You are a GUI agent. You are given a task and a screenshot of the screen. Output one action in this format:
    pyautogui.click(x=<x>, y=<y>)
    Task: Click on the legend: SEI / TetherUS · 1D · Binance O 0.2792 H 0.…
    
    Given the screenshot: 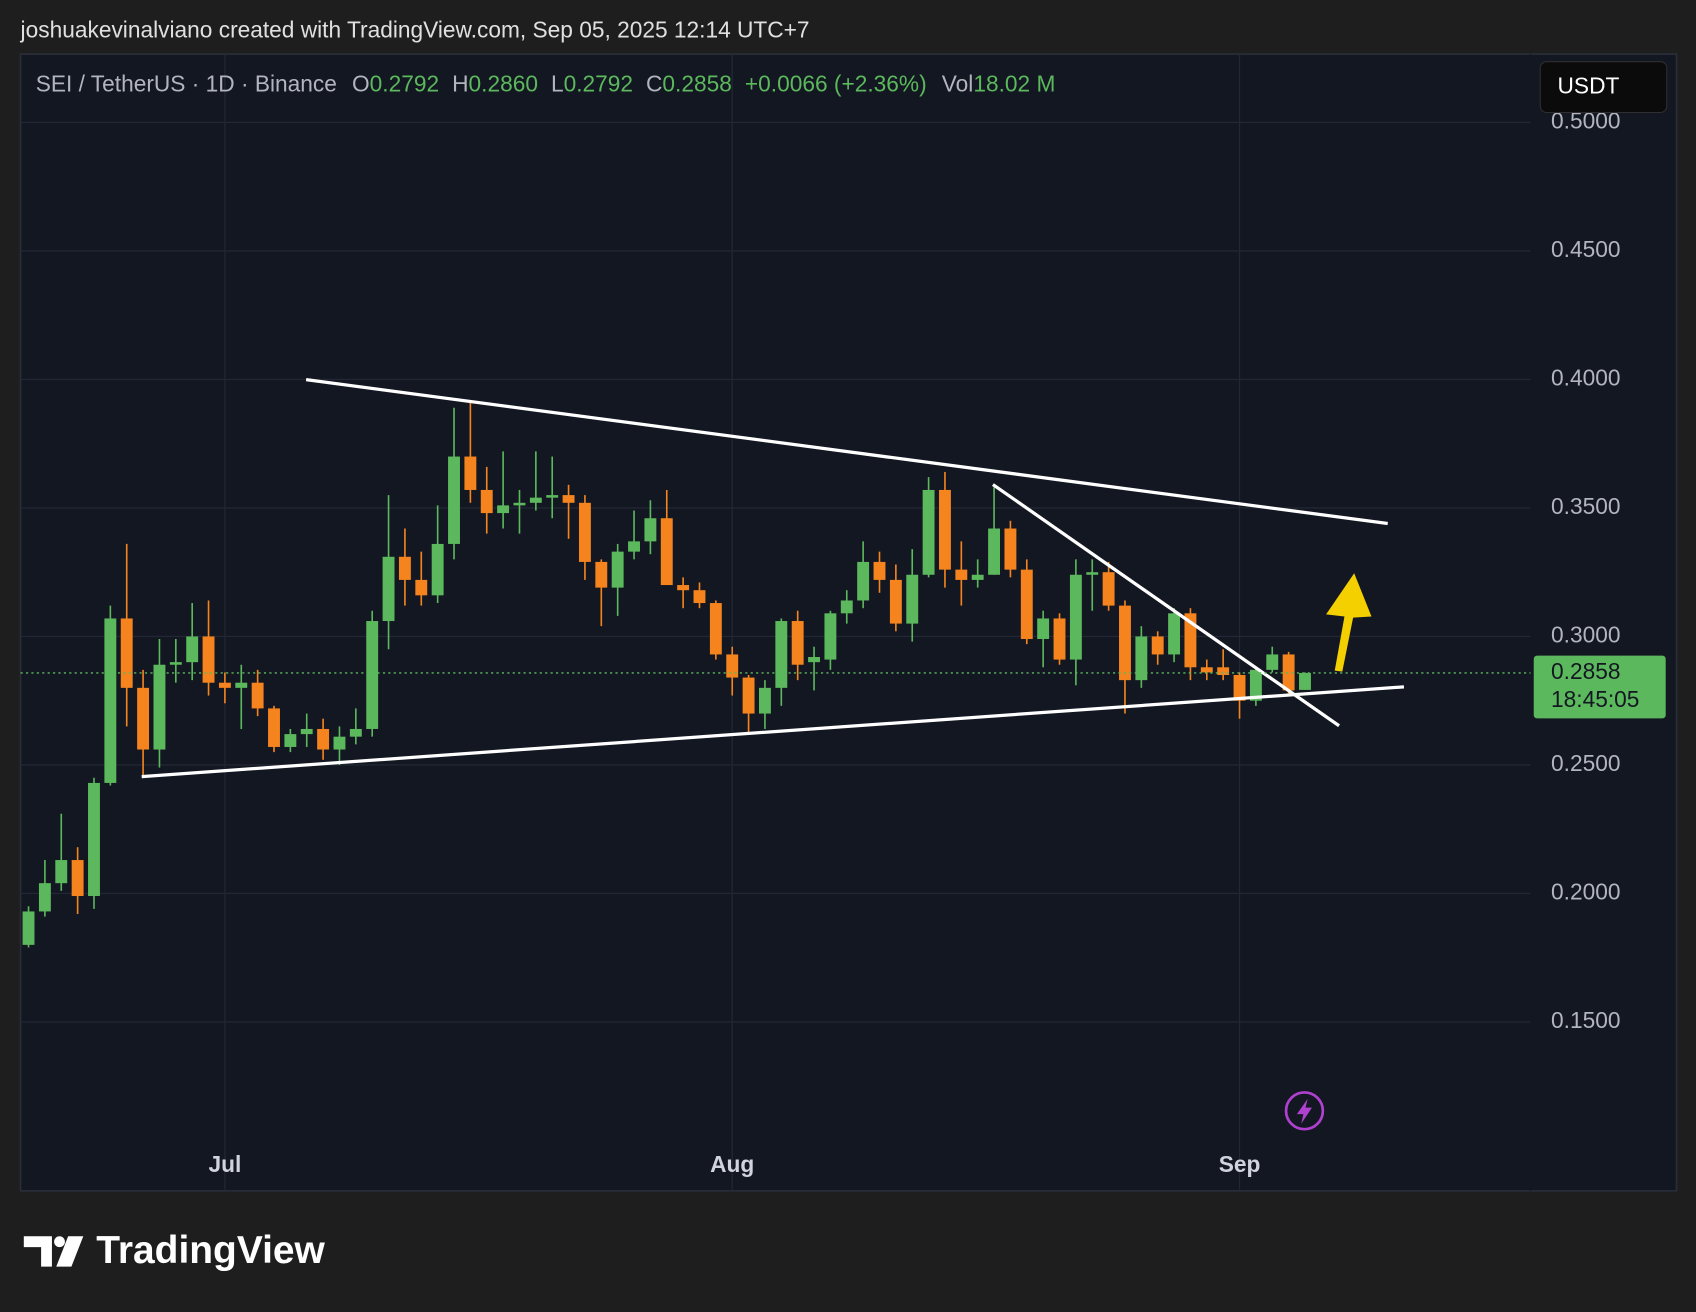 What is the action you would take?
    pyautogui.click(x=546, y=83)
    